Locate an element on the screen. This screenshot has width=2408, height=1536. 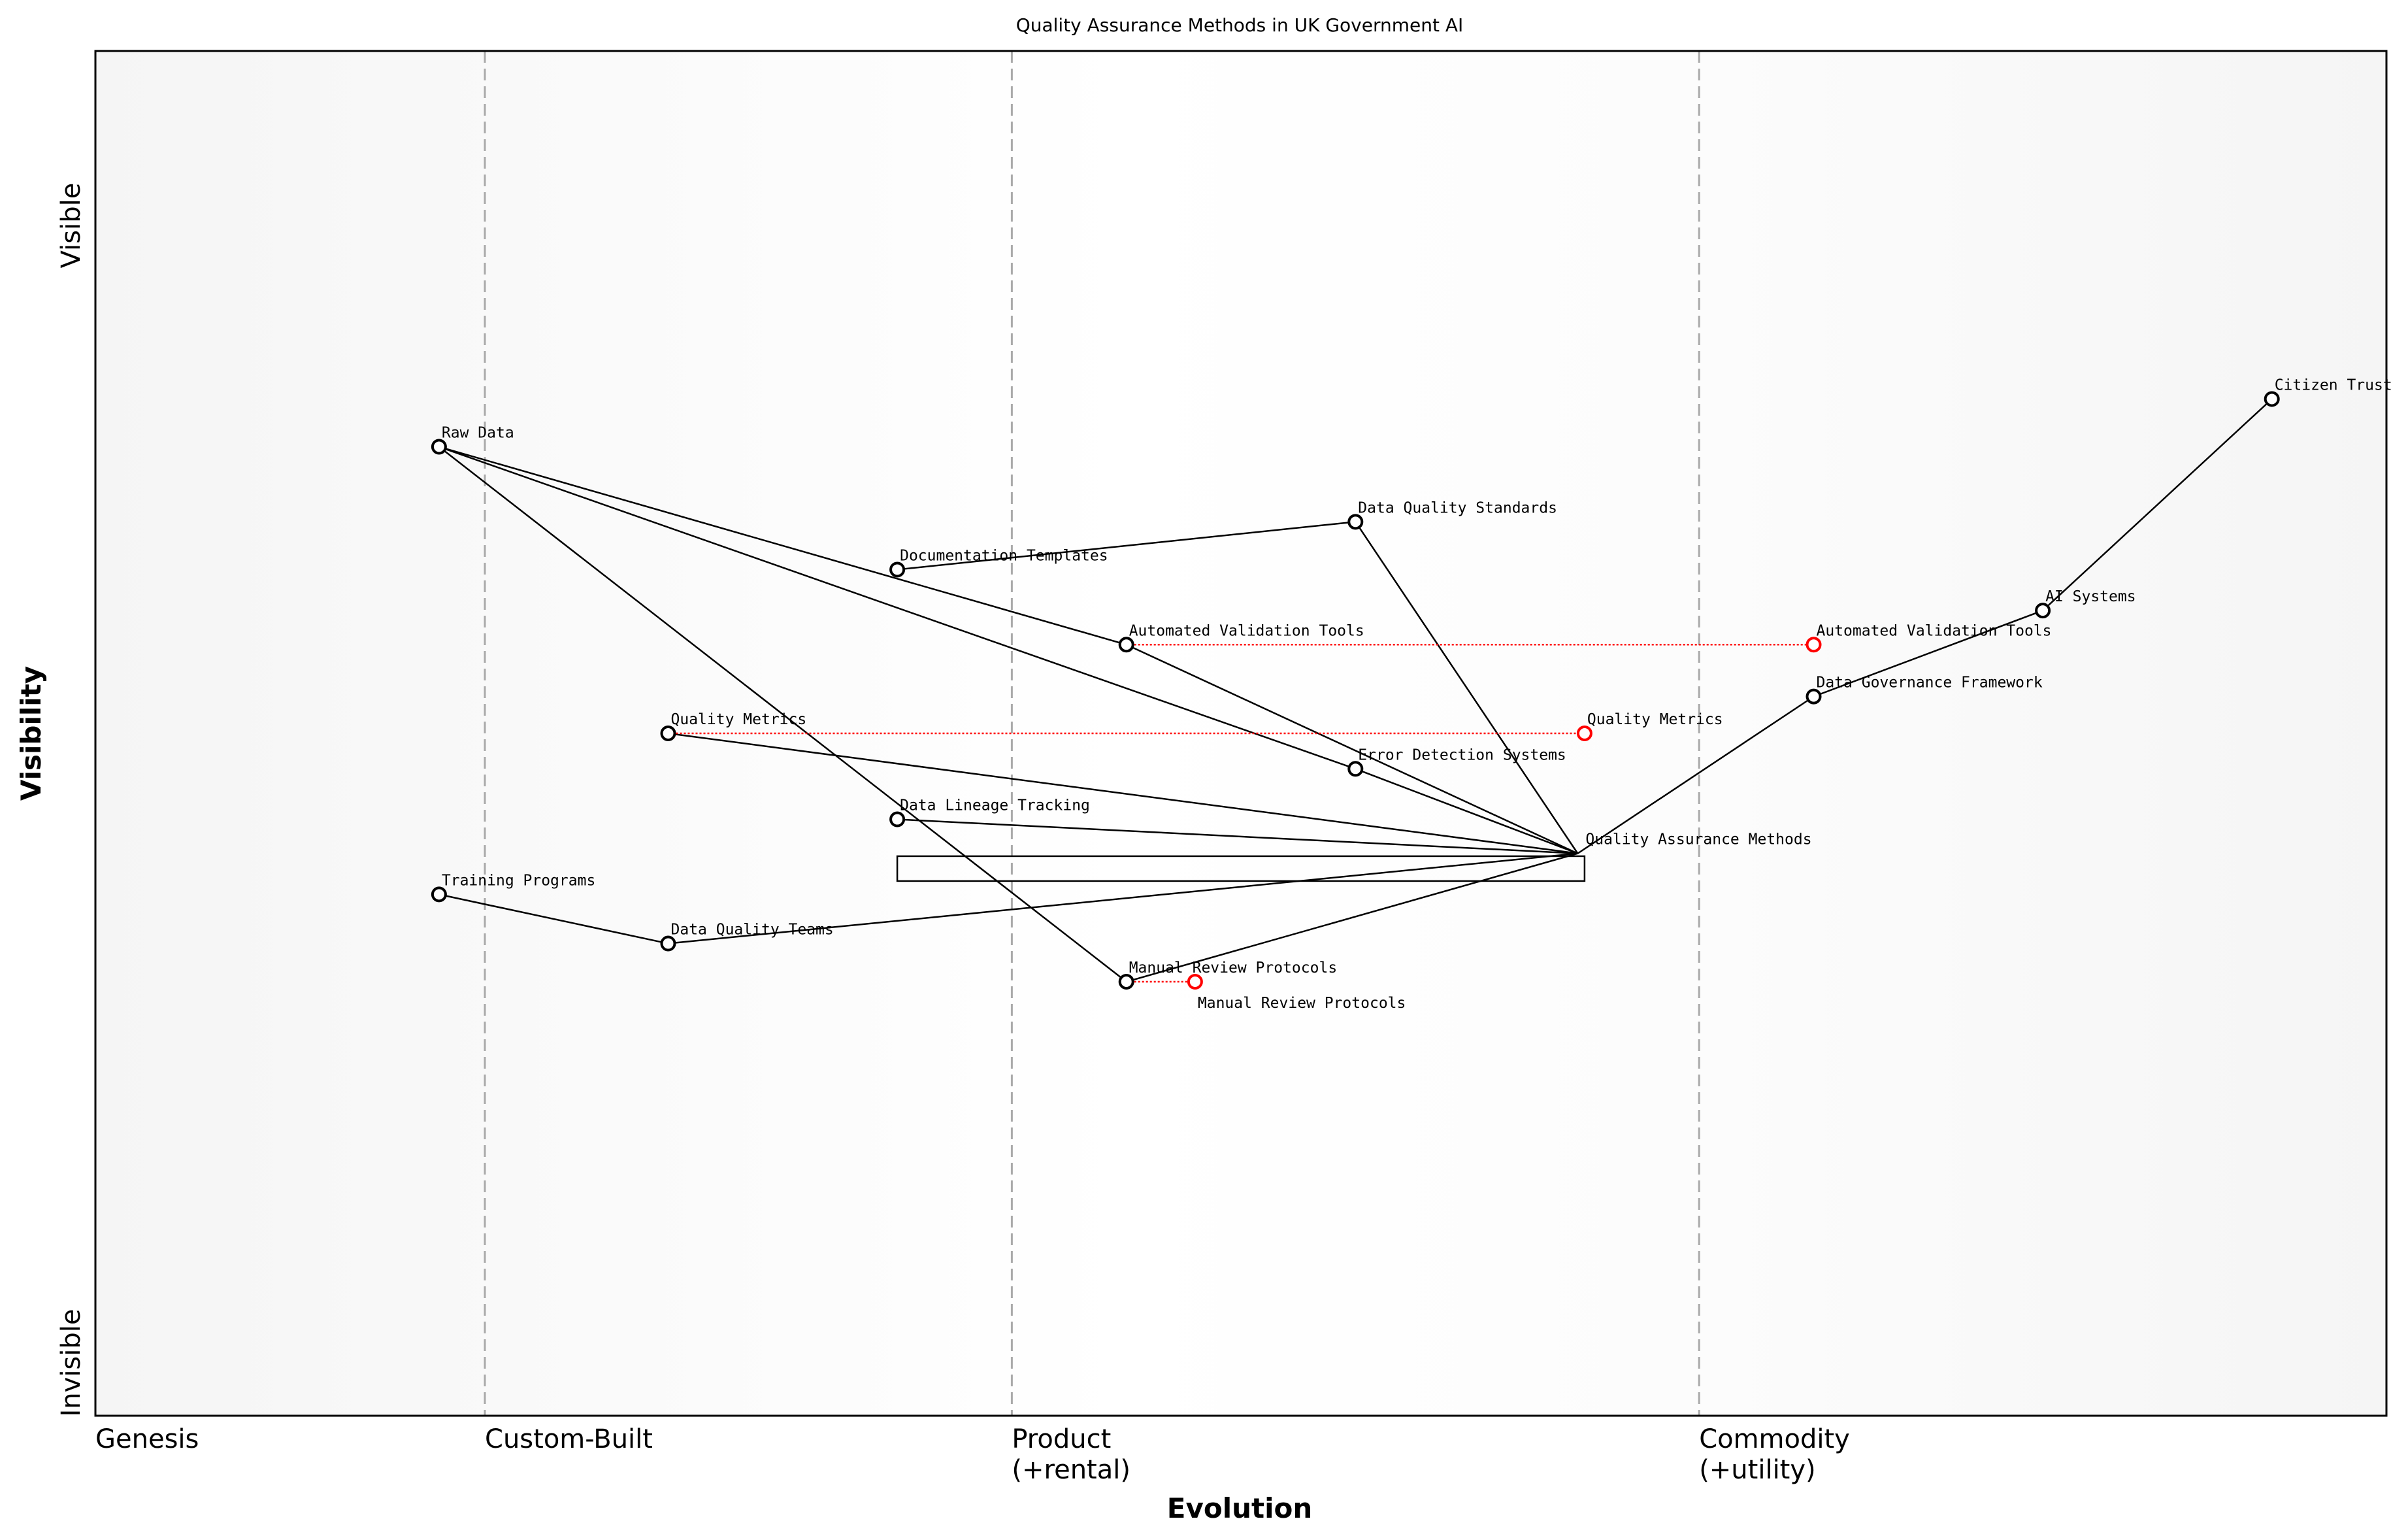
node-label-manual-review-protocols: Manual Review Protocols is located at coordinates (1233, 968).